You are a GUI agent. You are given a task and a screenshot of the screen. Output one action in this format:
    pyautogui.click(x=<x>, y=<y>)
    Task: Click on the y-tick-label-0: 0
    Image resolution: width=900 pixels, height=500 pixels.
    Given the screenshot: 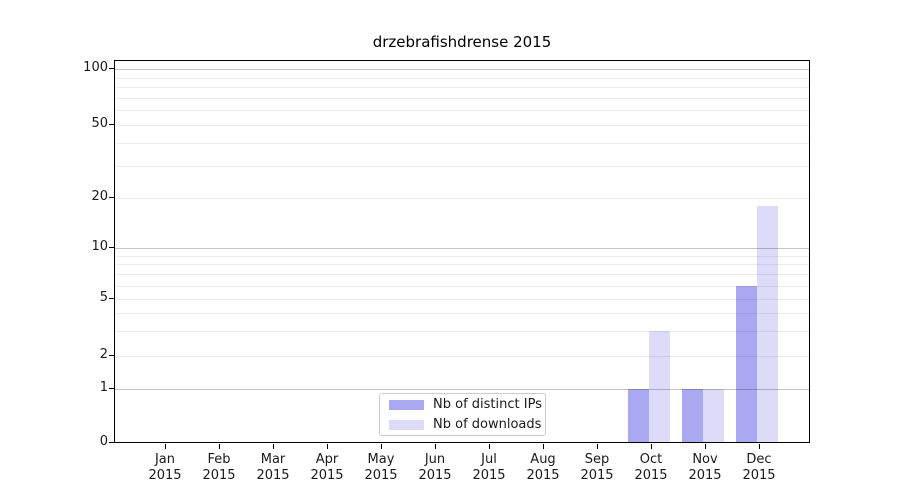 What is the action you would take?
    pyautogui.click(x=103, y=441)
    